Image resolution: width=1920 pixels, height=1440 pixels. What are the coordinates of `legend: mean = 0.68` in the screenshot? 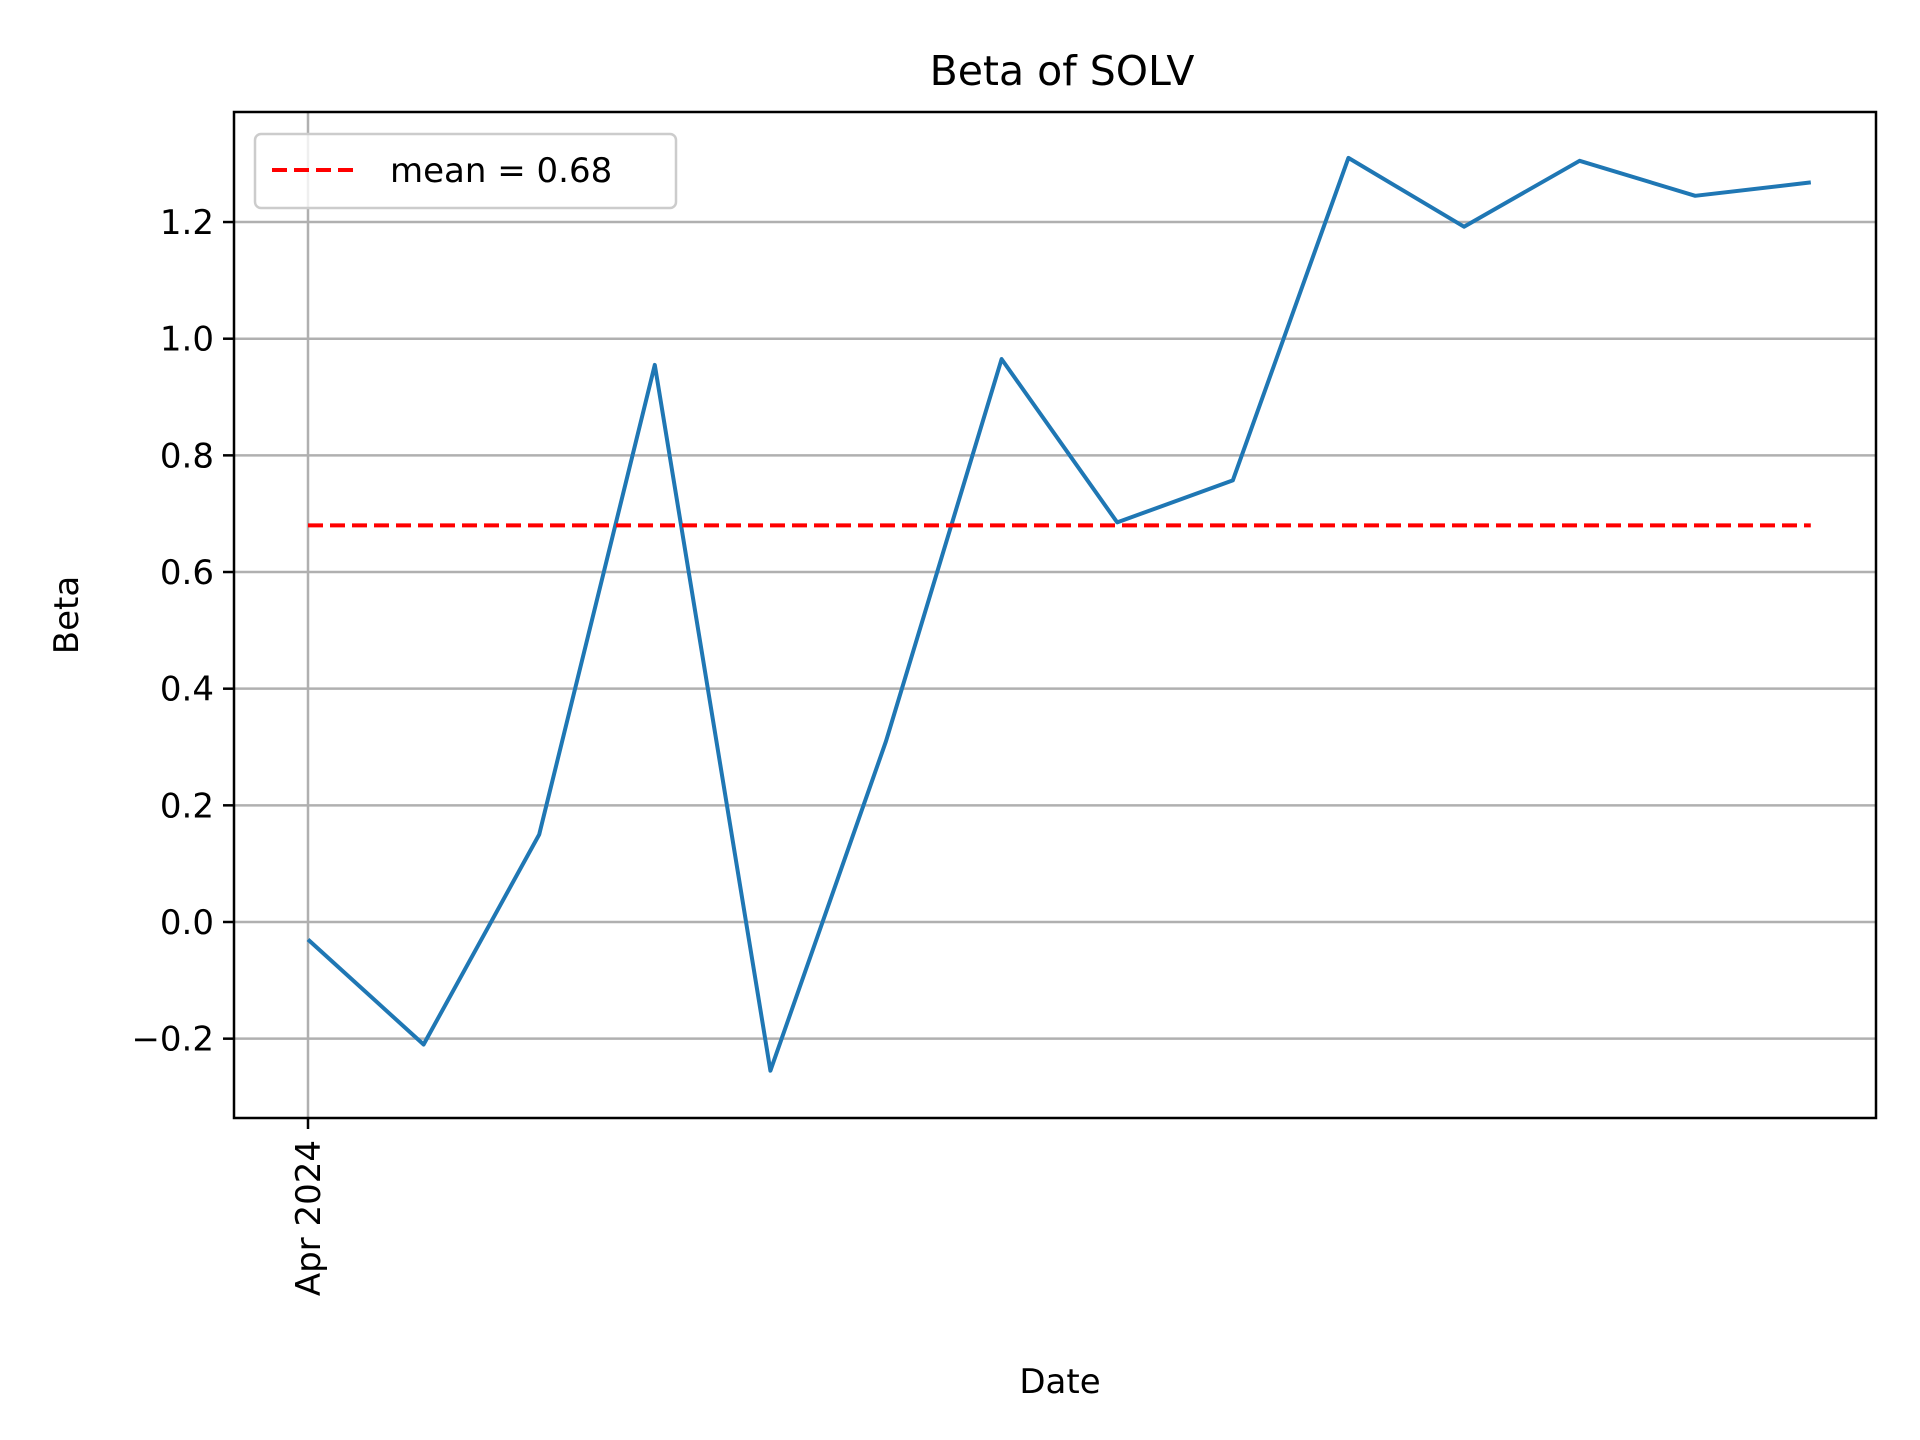 It's located at (465, 171).